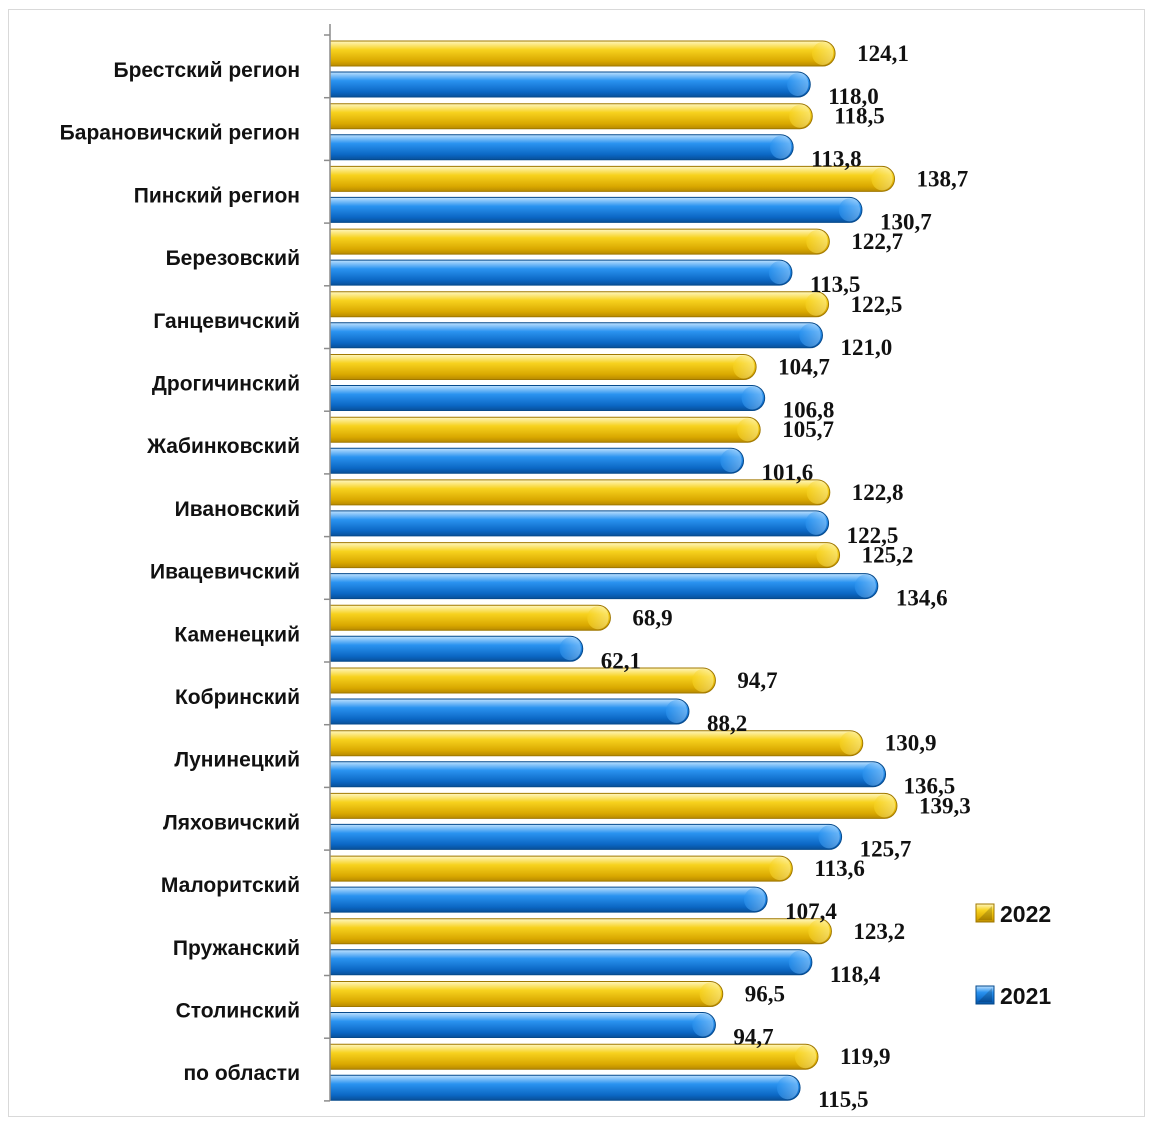 The height and width of the screenshot is (1126, 1153). Describe the element at coordinates (930, 786) in the screenshot. I see `value-label: 136,5` at that location.